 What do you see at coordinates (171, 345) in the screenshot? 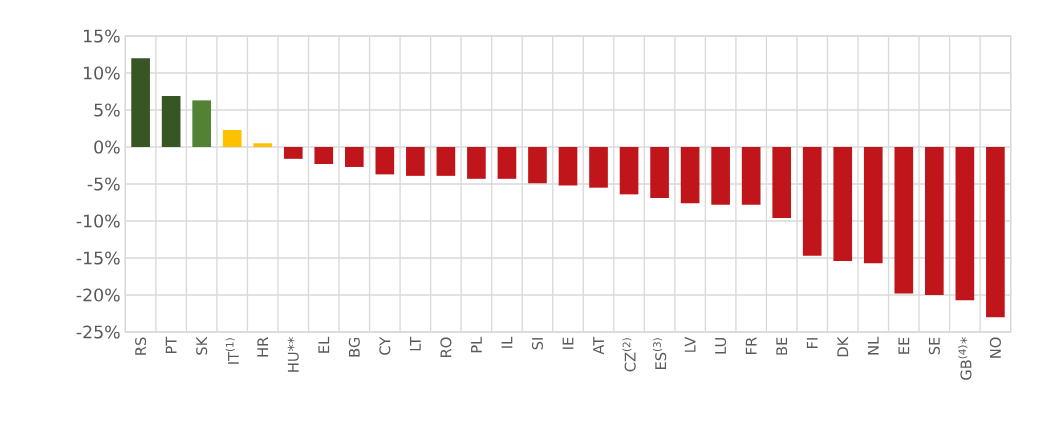
I see `x-tick-label: PT` at bounding box center [171, 345].